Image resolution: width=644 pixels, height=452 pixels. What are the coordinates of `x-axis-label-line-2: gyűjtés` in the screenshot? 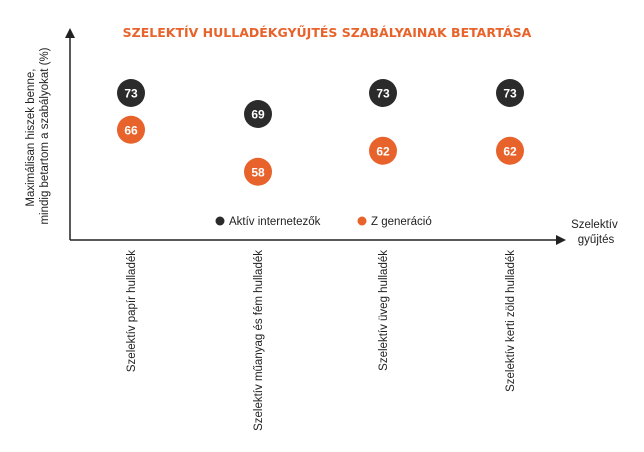 It's located at (596, 240).